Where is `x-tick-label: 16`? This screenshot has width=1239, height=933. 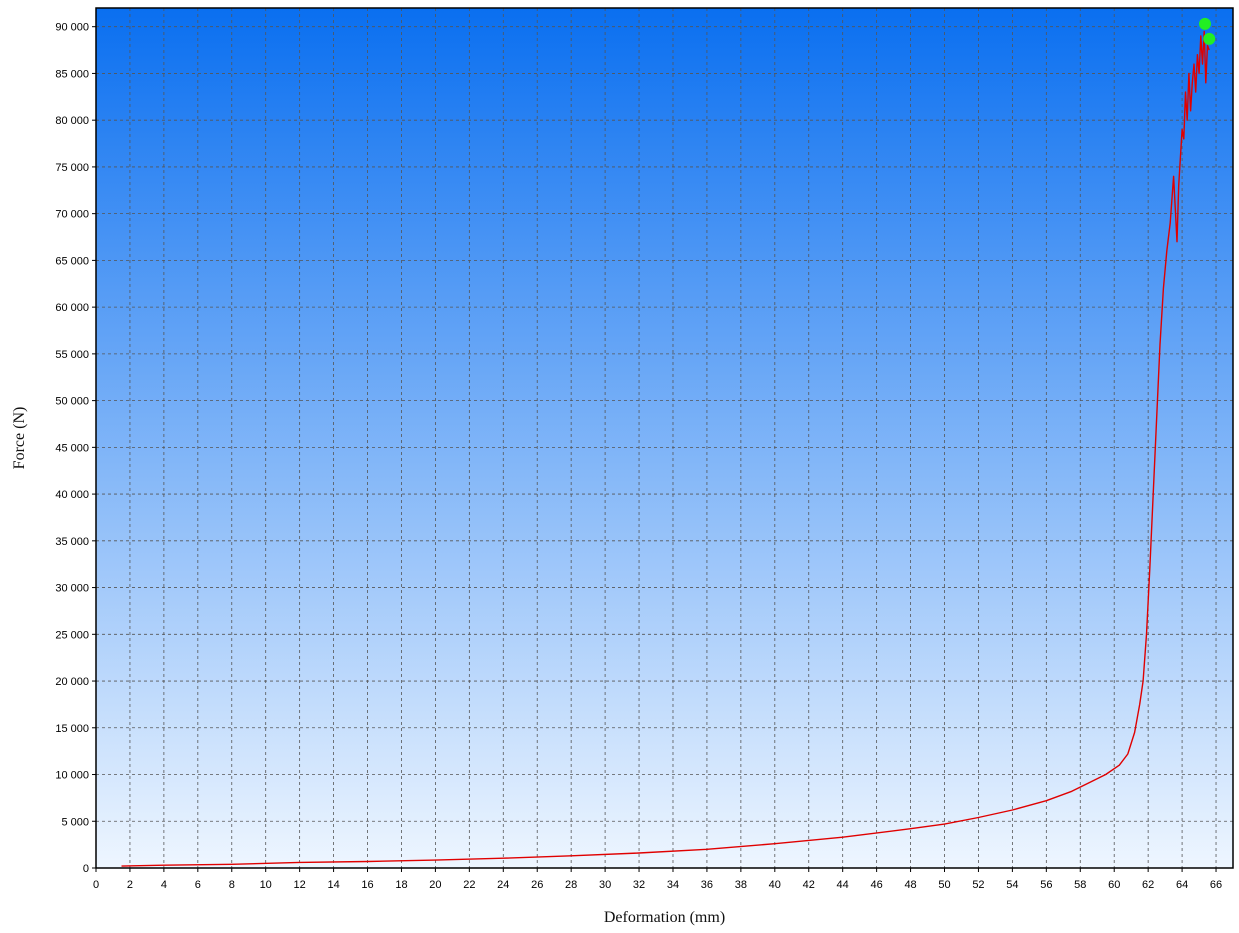
x-tick-label: 16 is located at coordinates (367, 885).